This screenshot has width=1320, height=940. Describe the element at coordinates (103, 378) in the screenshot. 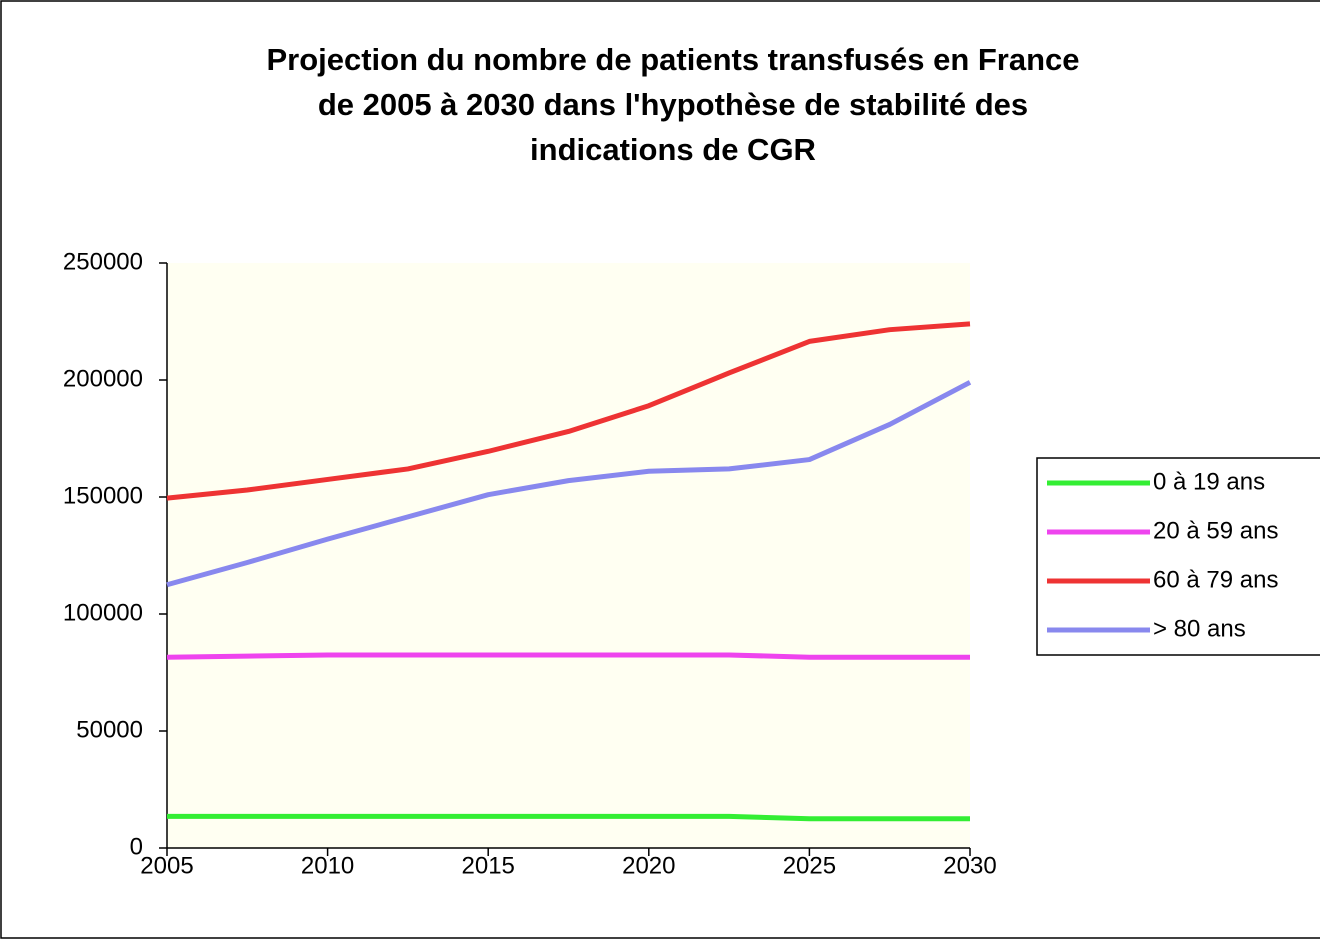

I see `y-tick-label: 200000` at that location.